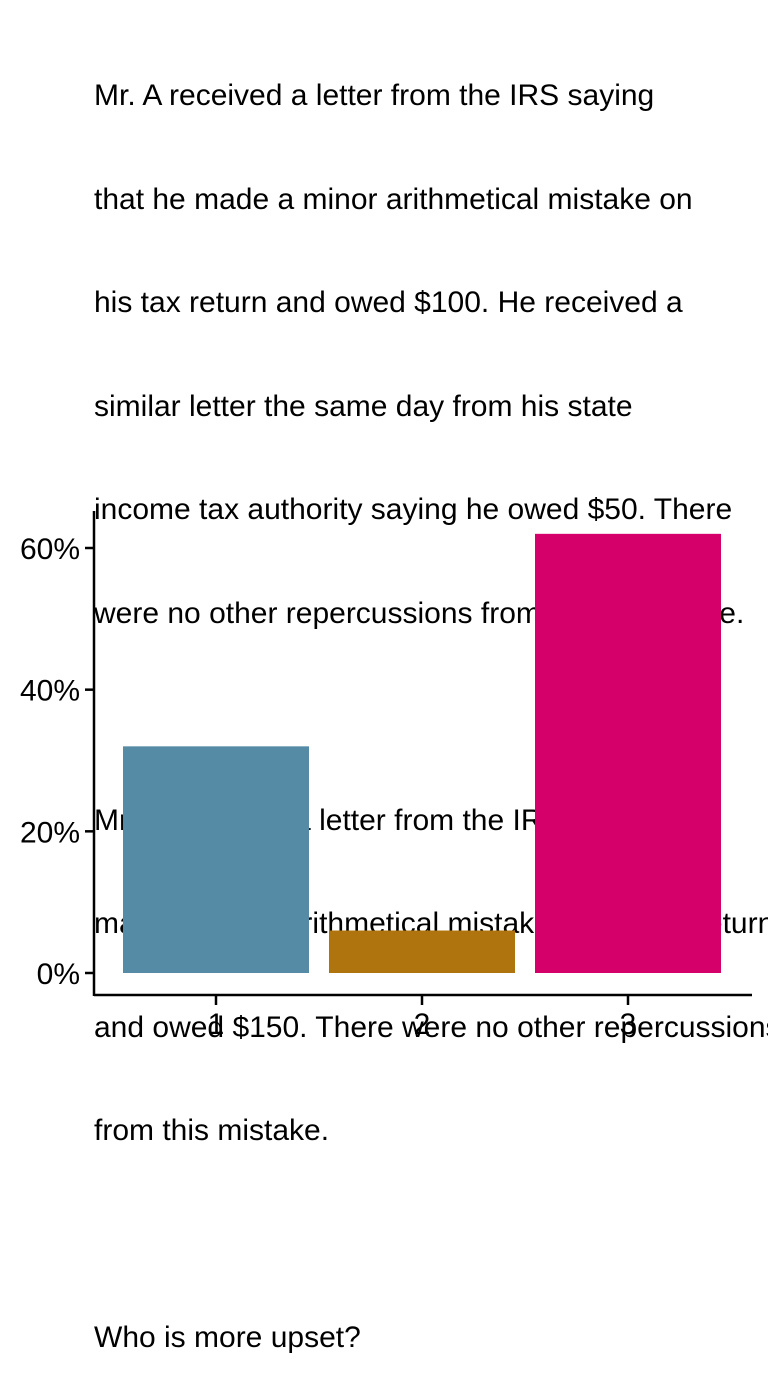 The image size is (768, 1390). What do you see at coordinates (431, 1235) in the screenshot?
I see `question-line` at bounding box center [431, 1235].